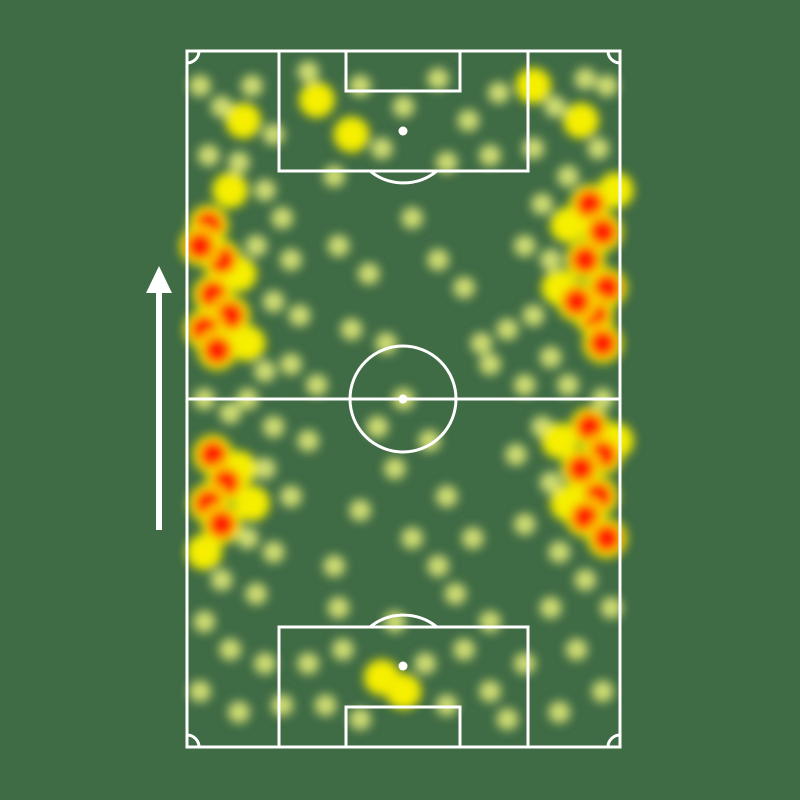 The image size is (800, 800). I want to click on direction-arrow-icon, so click(159, 398).